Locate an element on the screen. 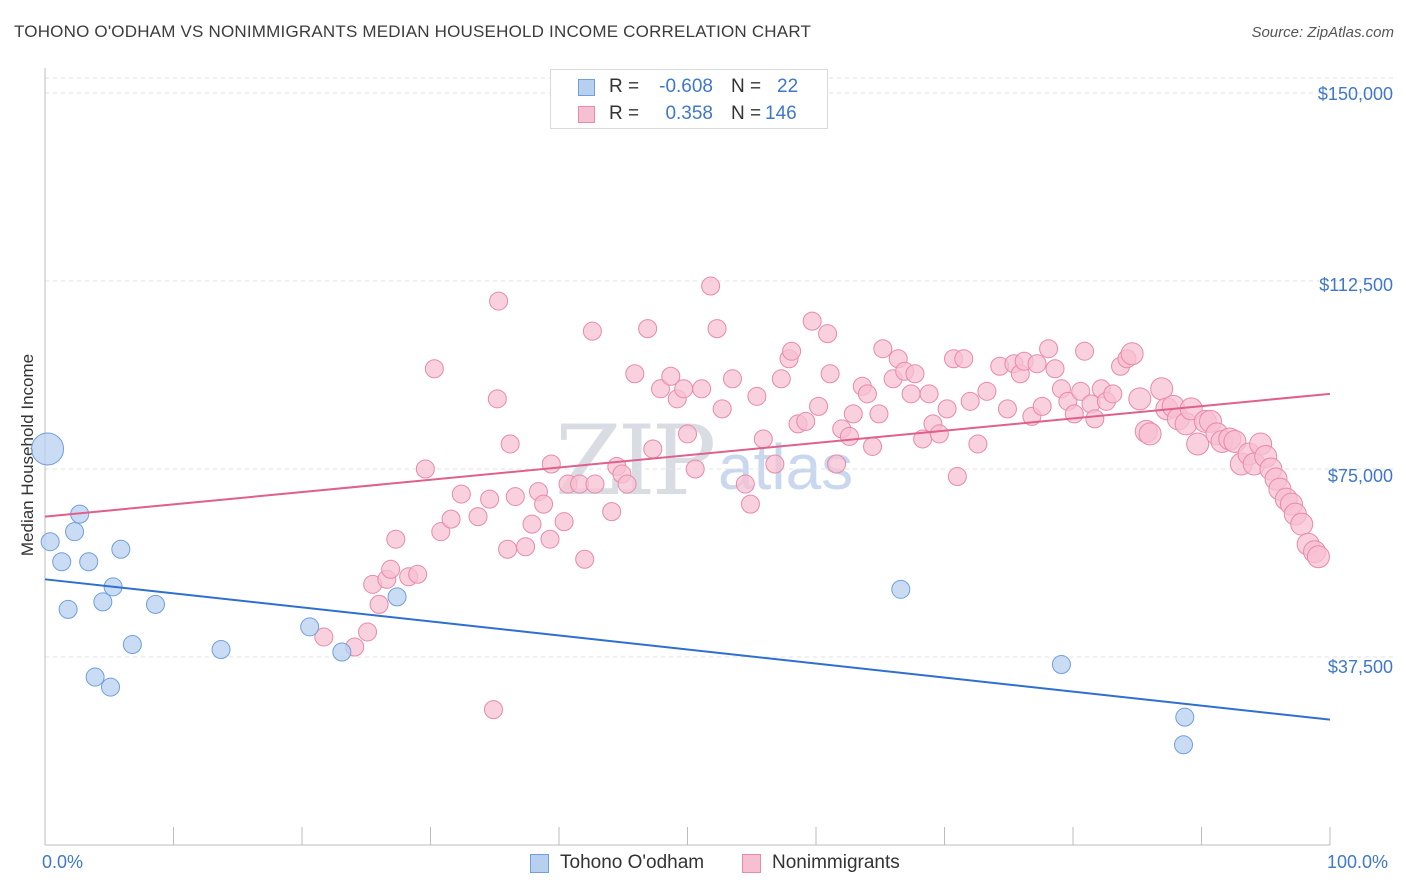 The width and height of the screenshot is (1406, 892). y-tick-label-75000: $75,000 is located at coordinates (1360, 476).